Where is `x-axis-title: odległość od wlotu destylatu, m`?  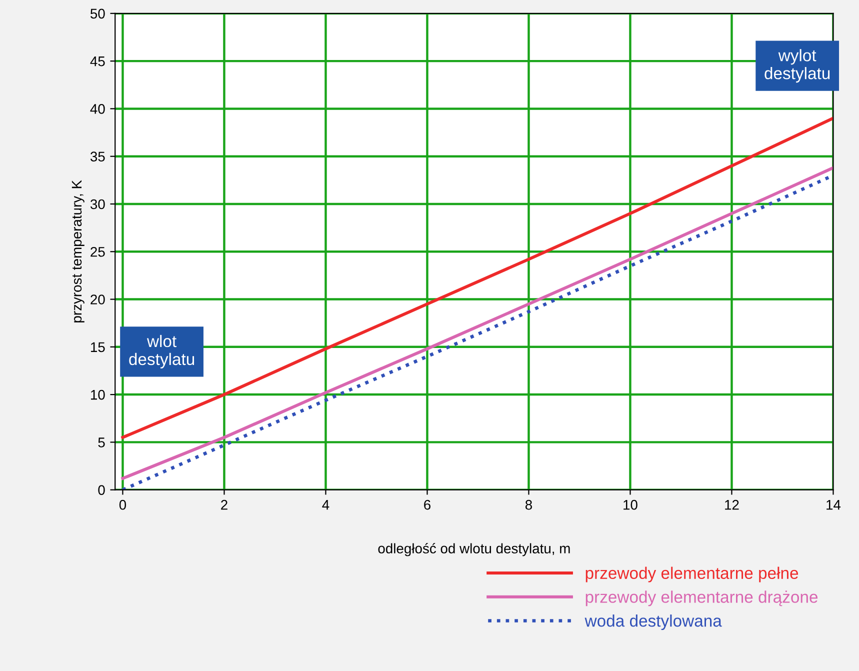
x-axis-title: odległość od wlotu destylatu, m is located at coordinates (474, 549).